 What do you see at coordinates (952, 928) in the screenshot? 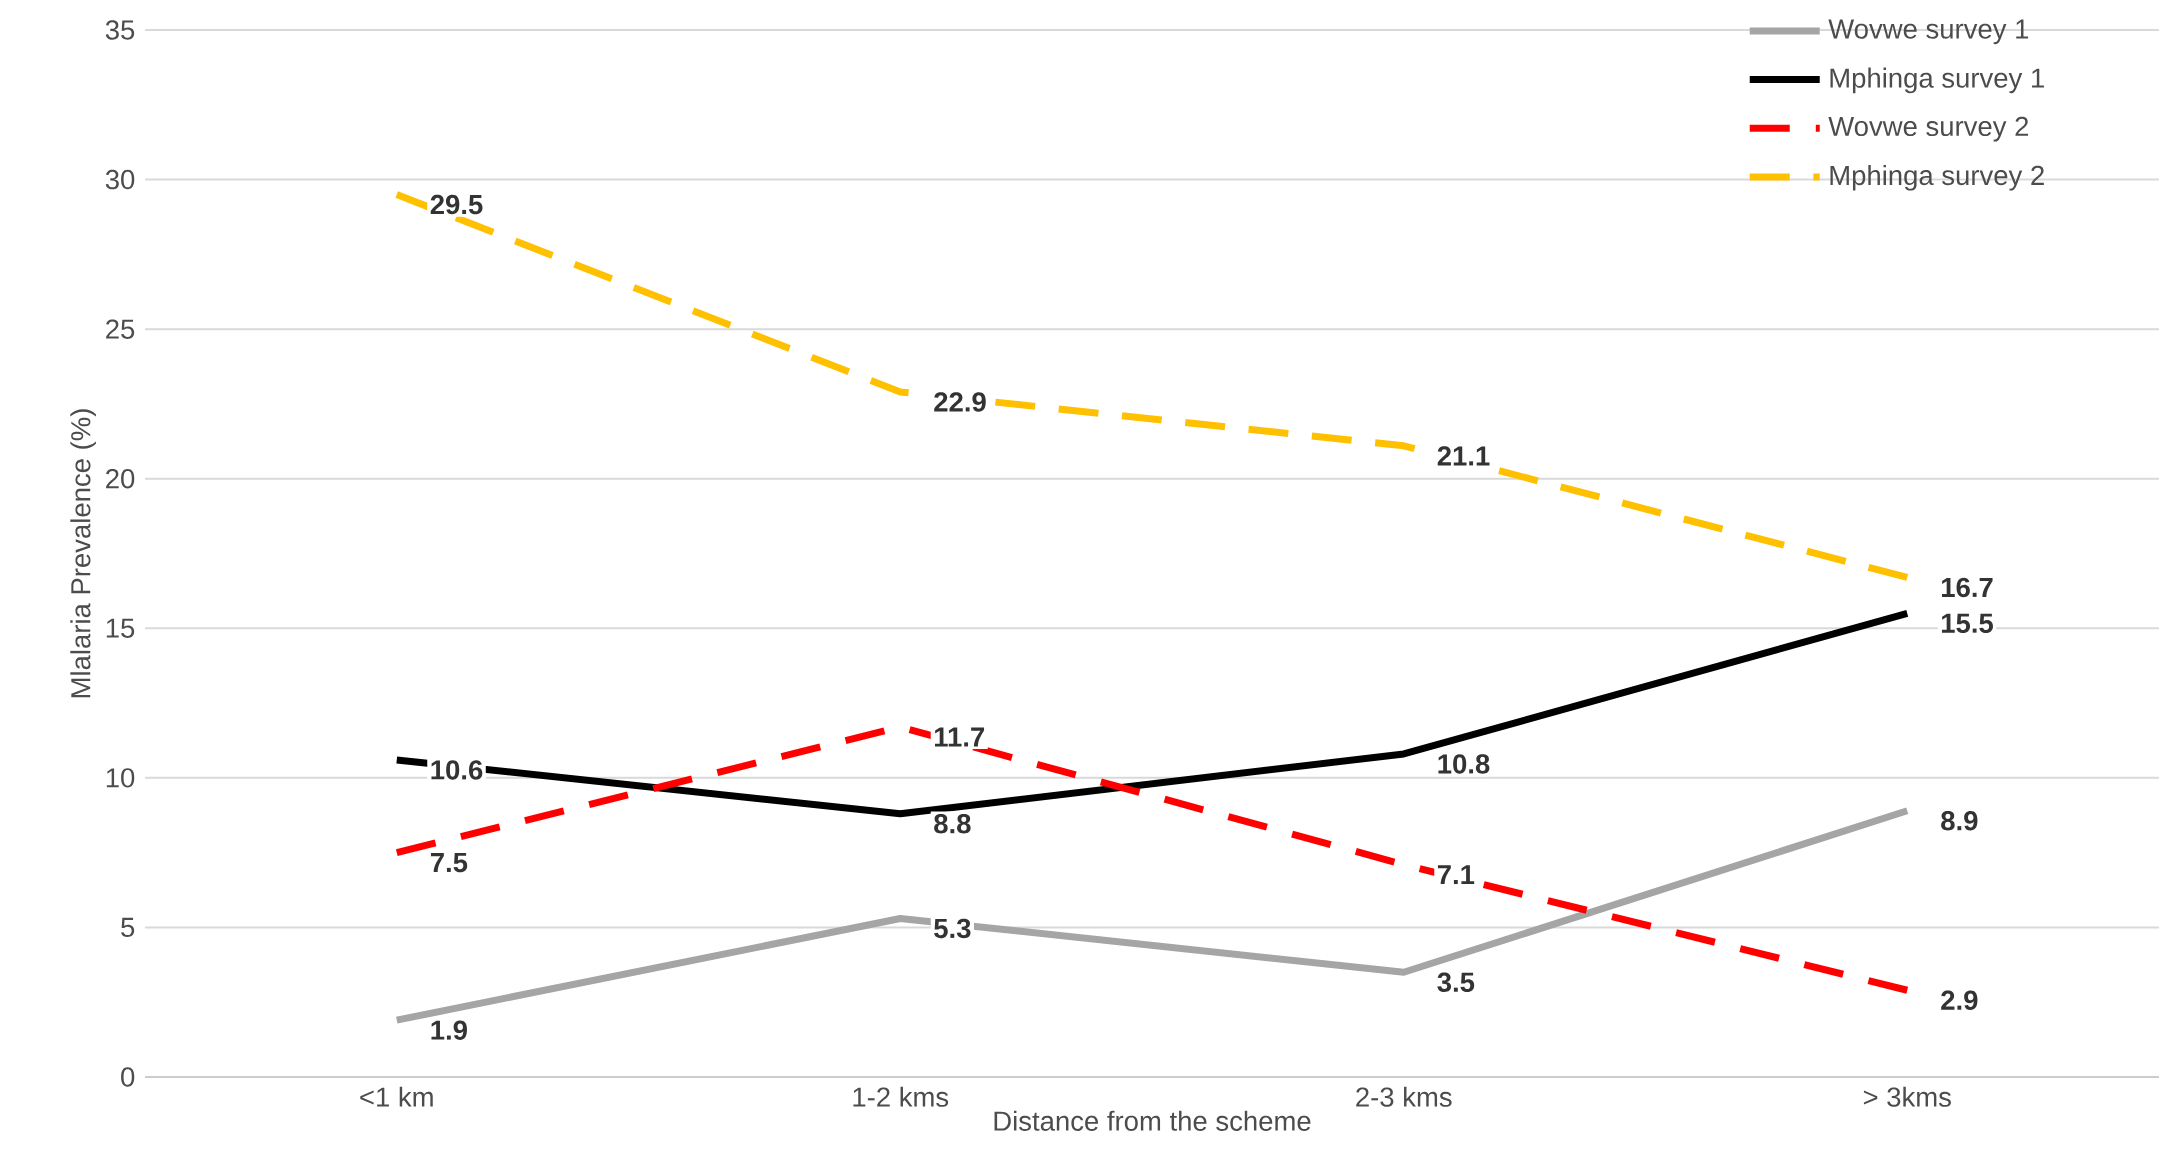
I see `data-label: 5.3` at bounding box center [952, 928].